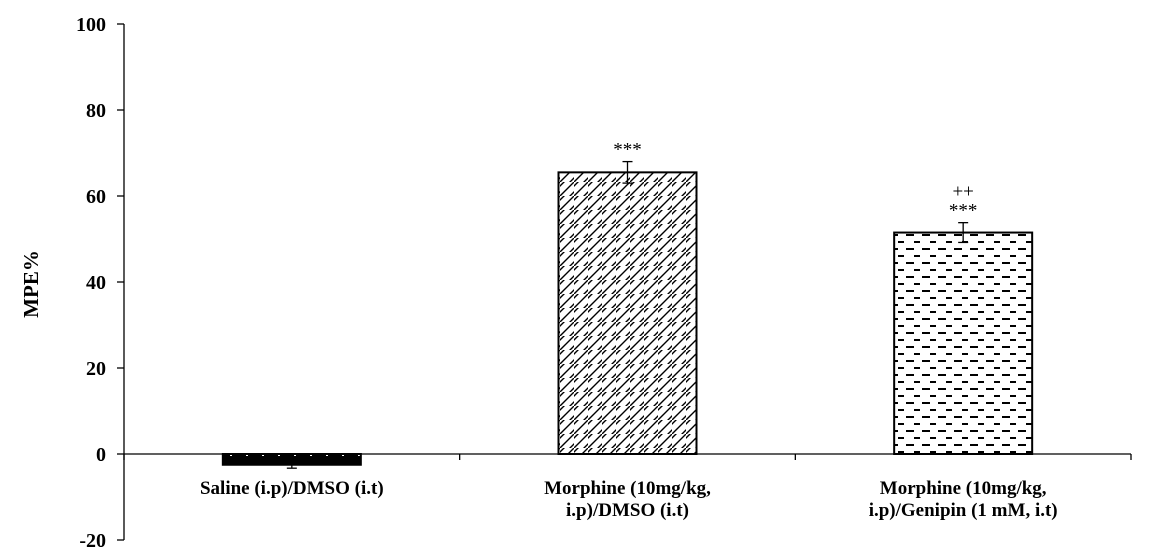  Describe the element at coordinates (96, 197) in the screenshot. I see `y-tick-label: 60` at that location.